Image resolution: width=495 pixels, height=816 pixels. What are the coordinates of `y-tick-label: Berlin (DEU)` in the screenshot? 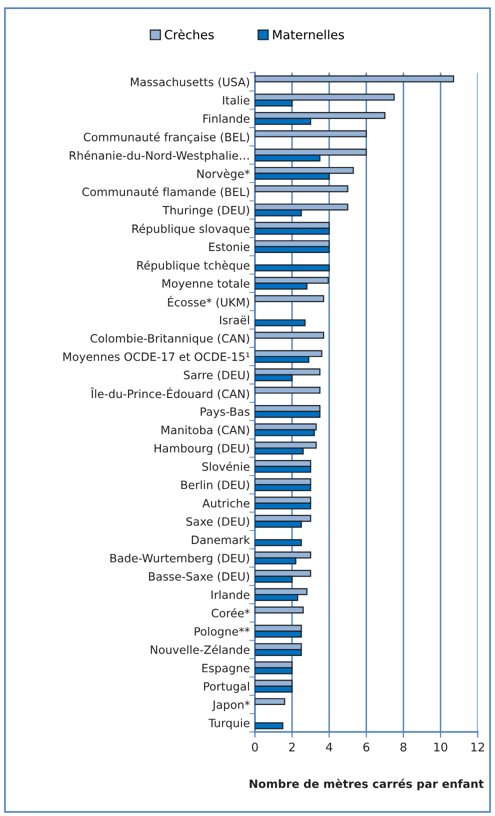 It's located at (215, 485).